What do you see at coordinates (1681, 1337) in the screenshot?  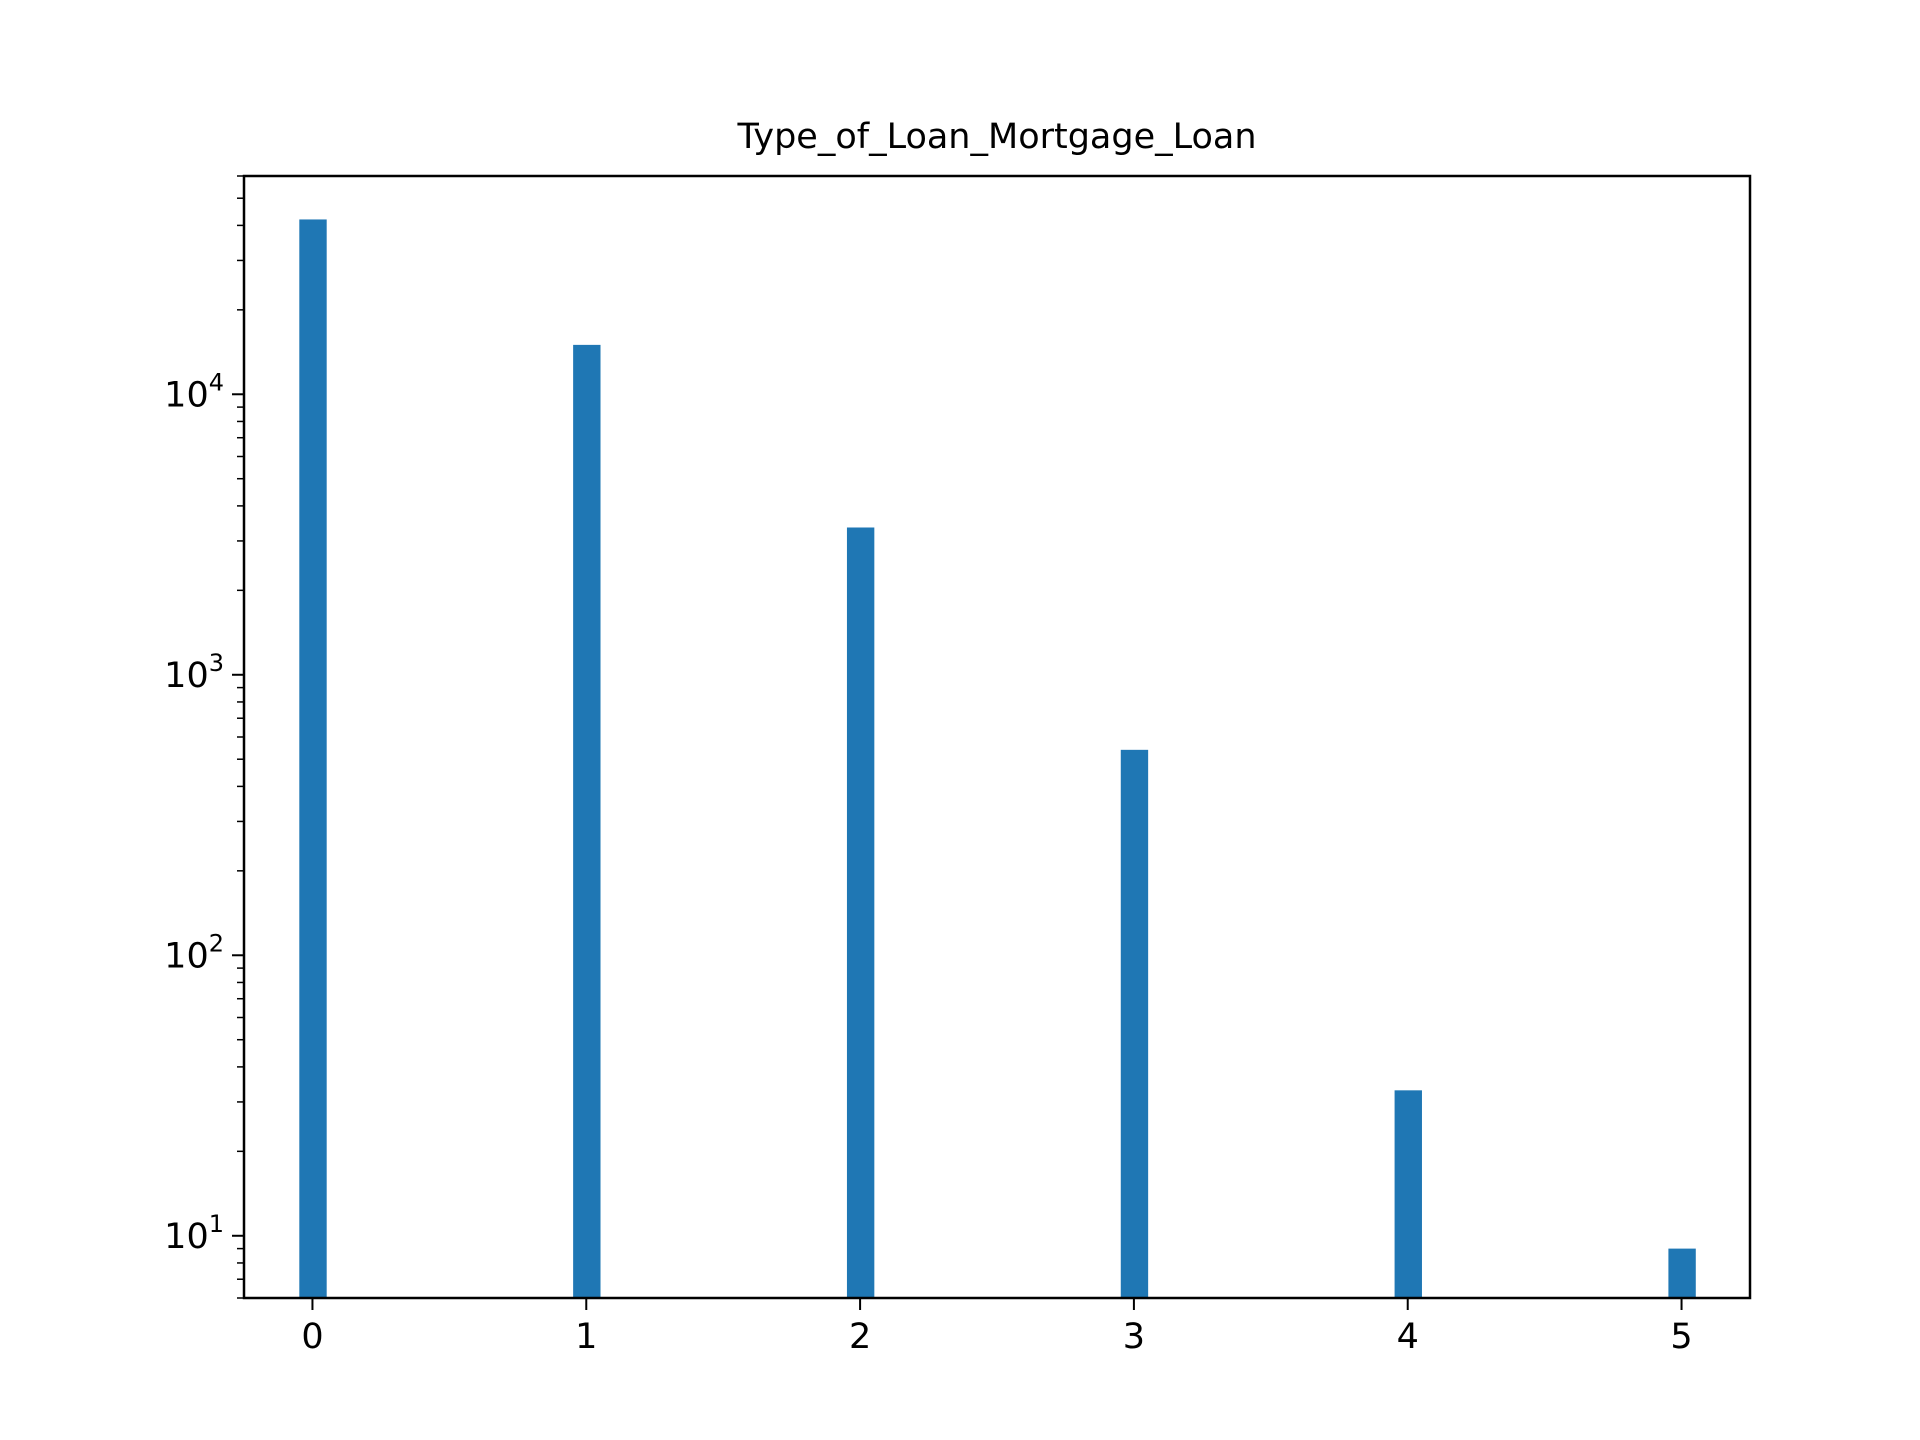 I see `x-tick-label-5: 5` at bounding box center [1681, 1337].